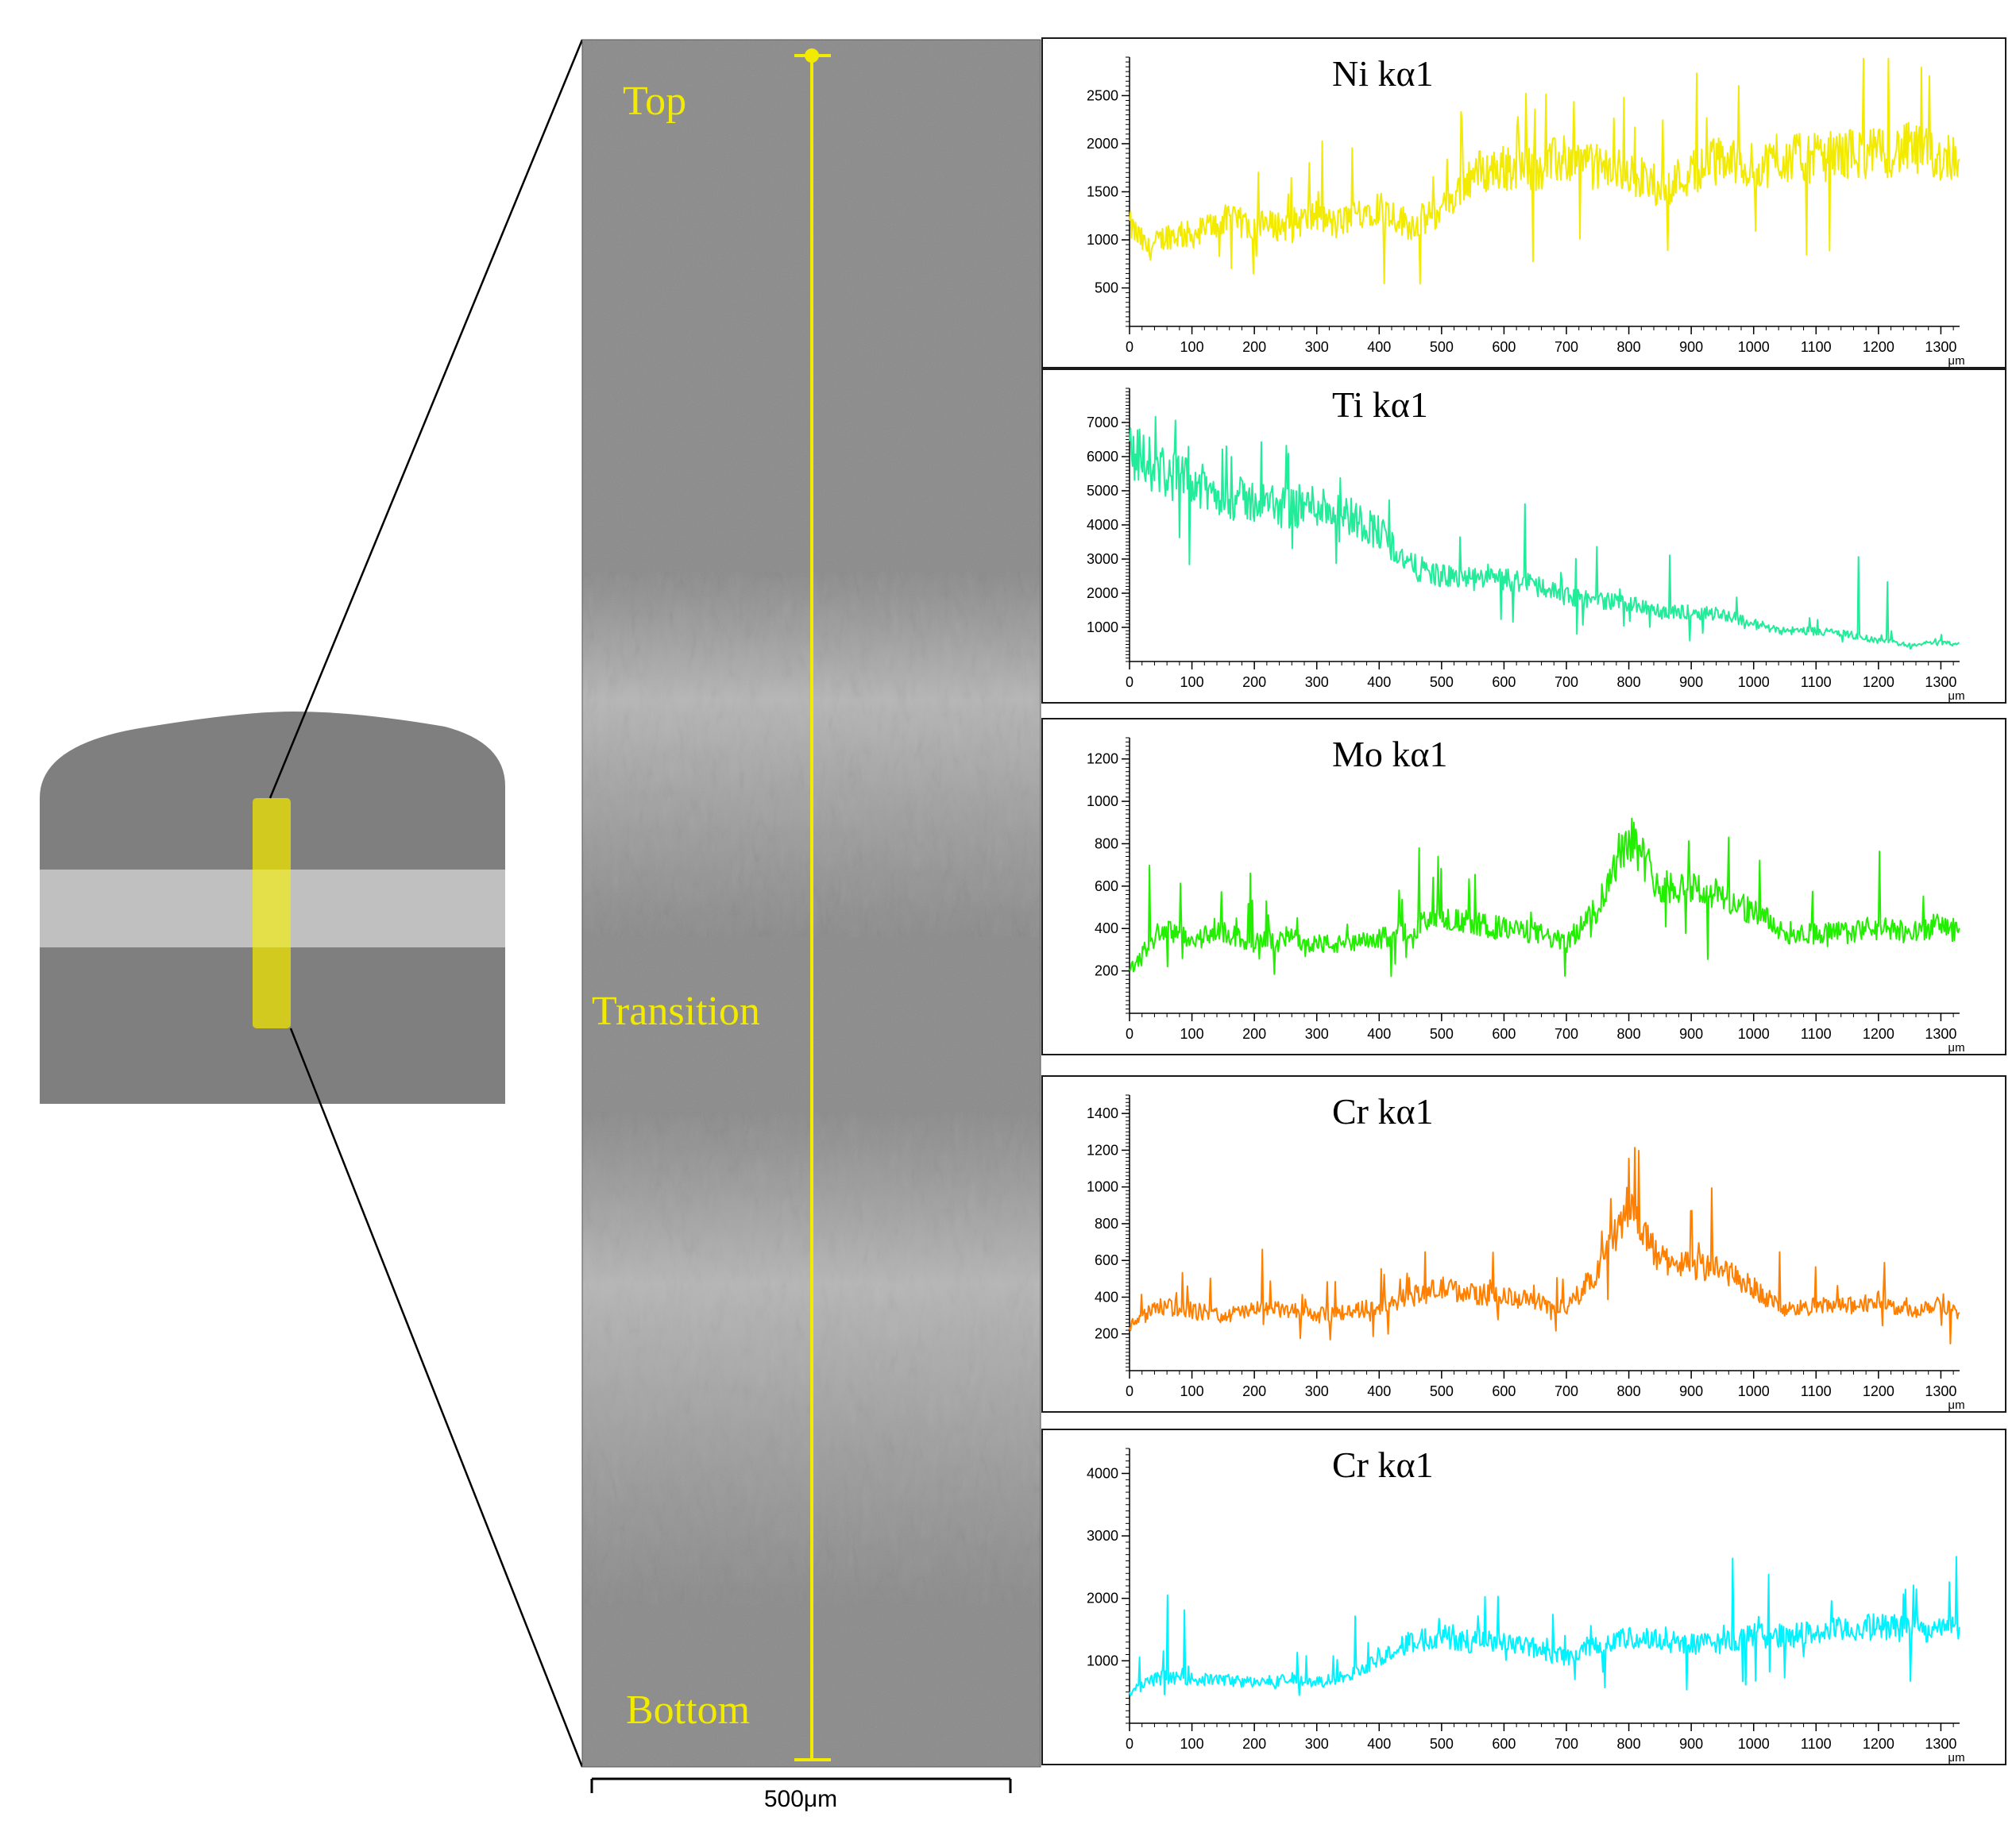  Describe the element at coordinates (1106, 1334) in the screenshot. I see `y-tick-label: 200` at that location.